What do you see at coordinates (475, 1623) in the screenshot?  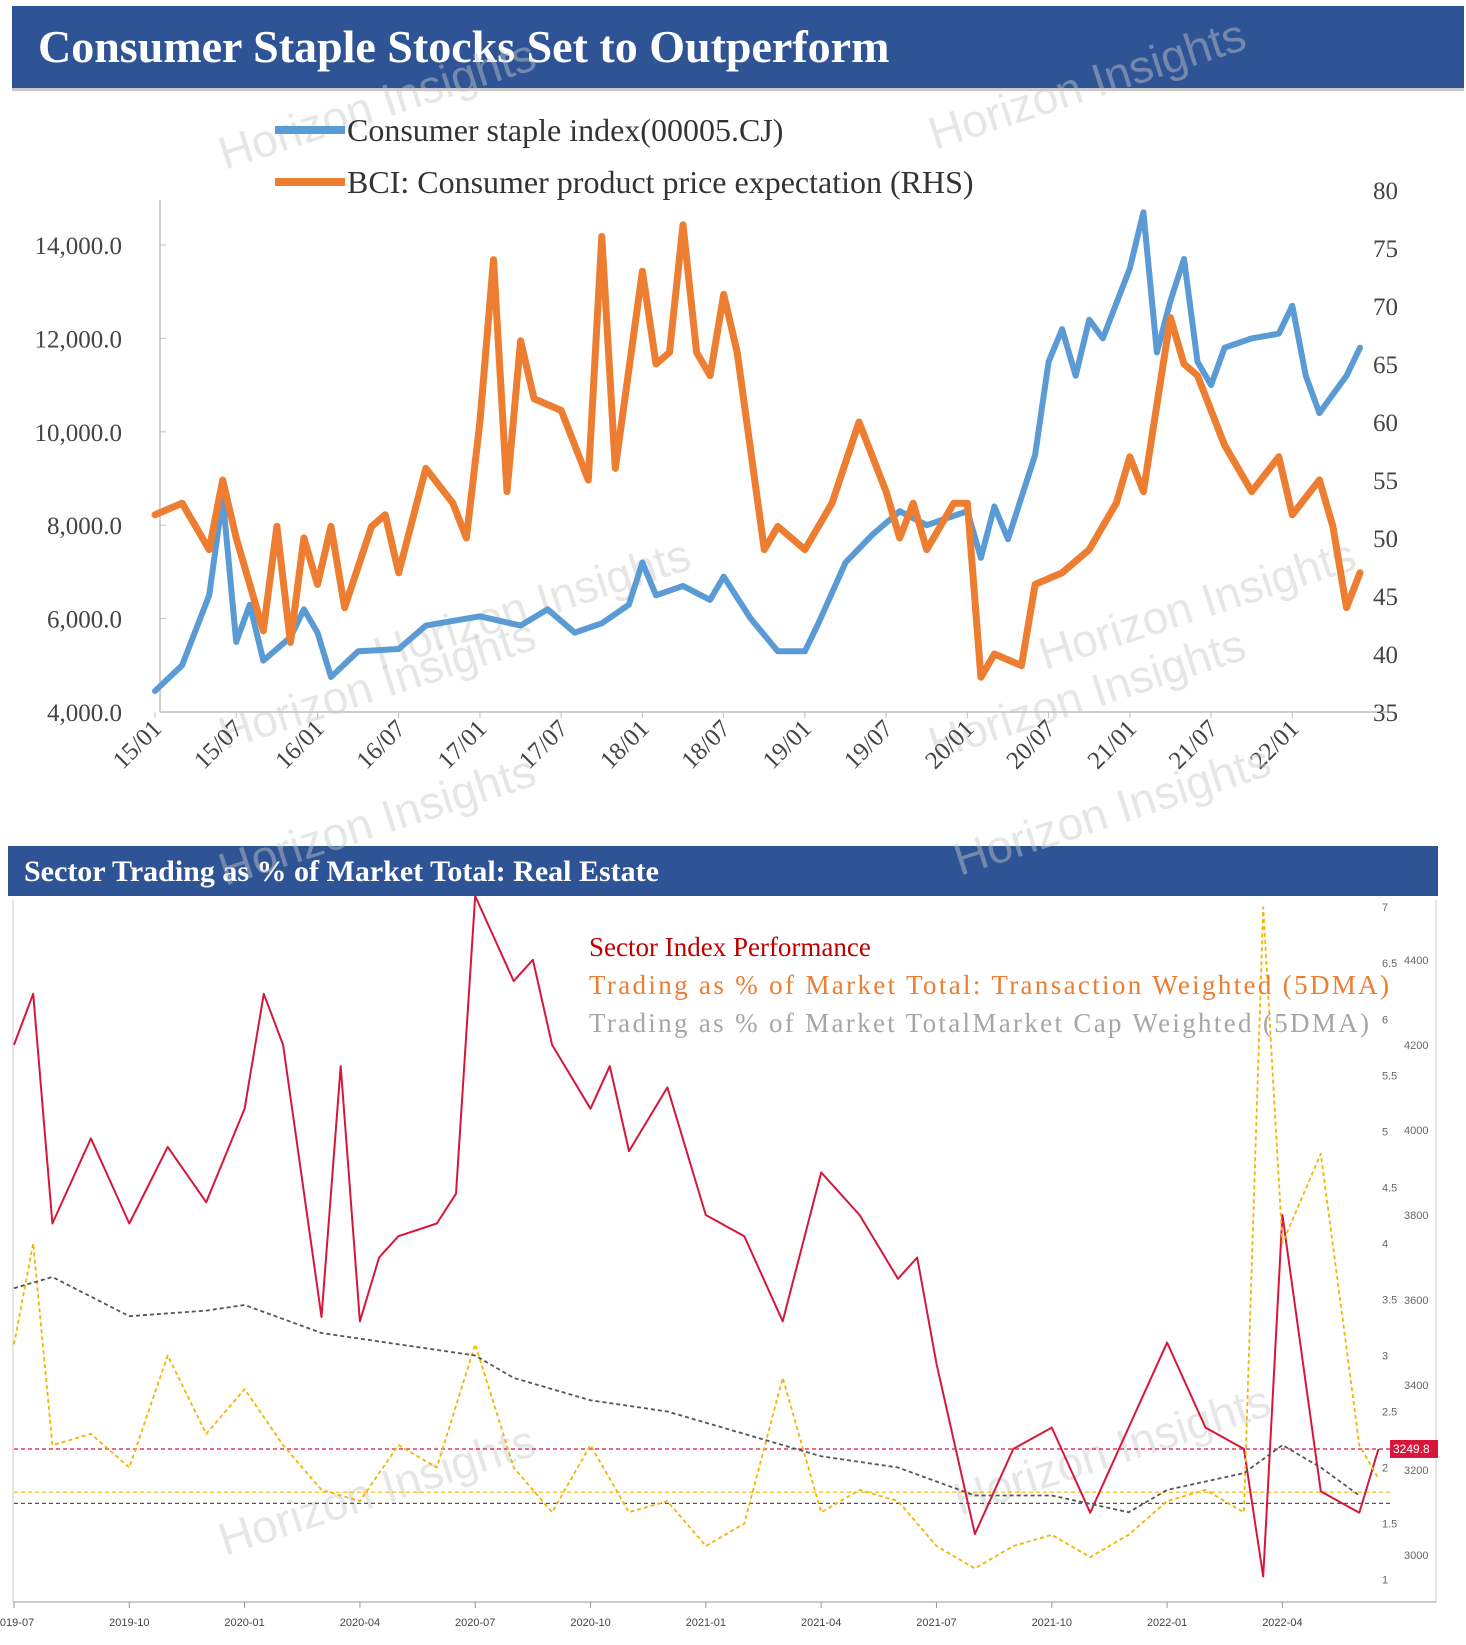 I see `x-tick-label: 2020-07` at bounding box center [475, 1623].